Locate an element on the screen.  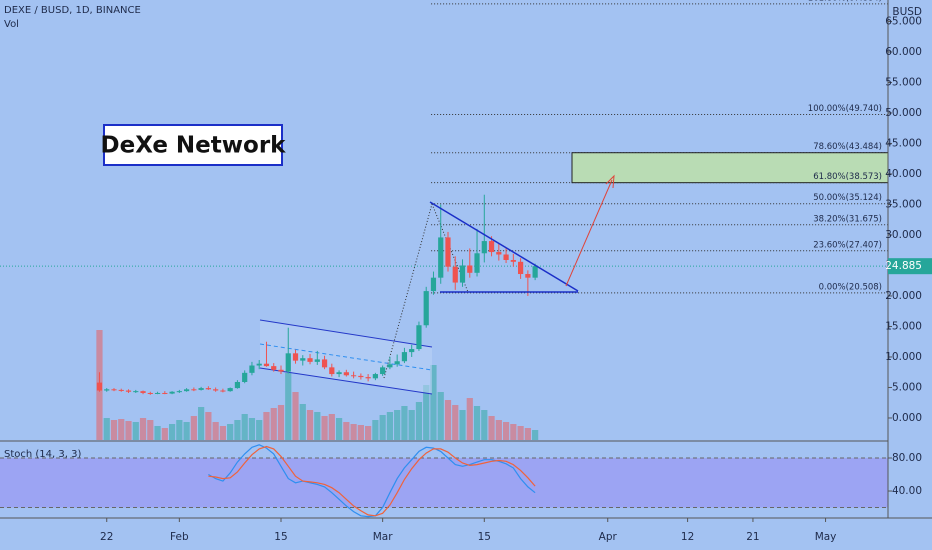
axis-label: BUSD is located at coordinates (907, 12).